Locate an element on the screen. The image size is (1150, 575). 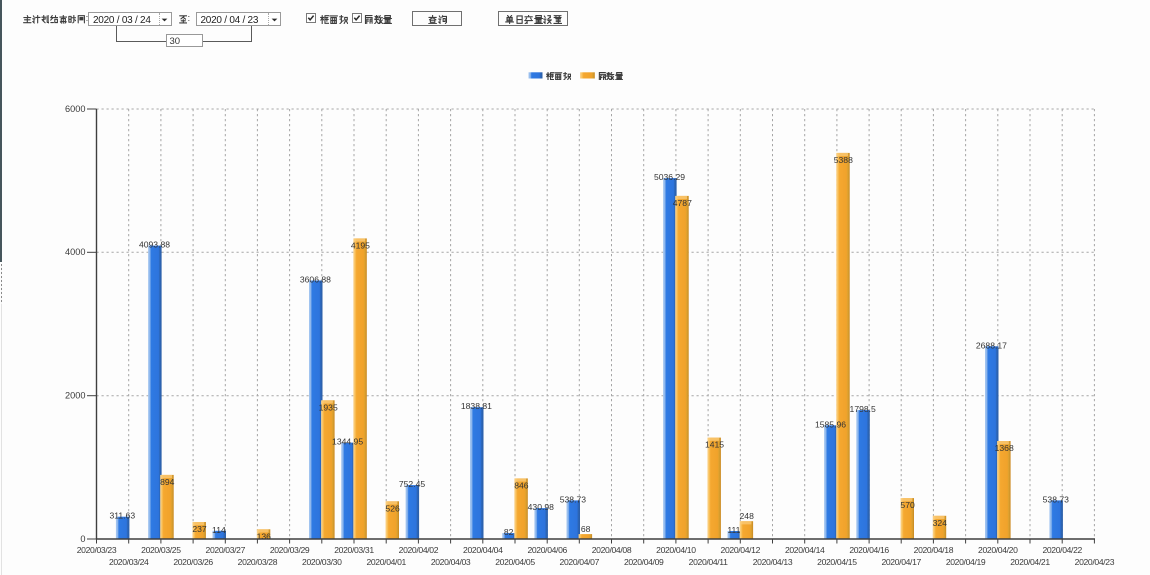
svg-text: 526 is located at coordinates (392, 508).